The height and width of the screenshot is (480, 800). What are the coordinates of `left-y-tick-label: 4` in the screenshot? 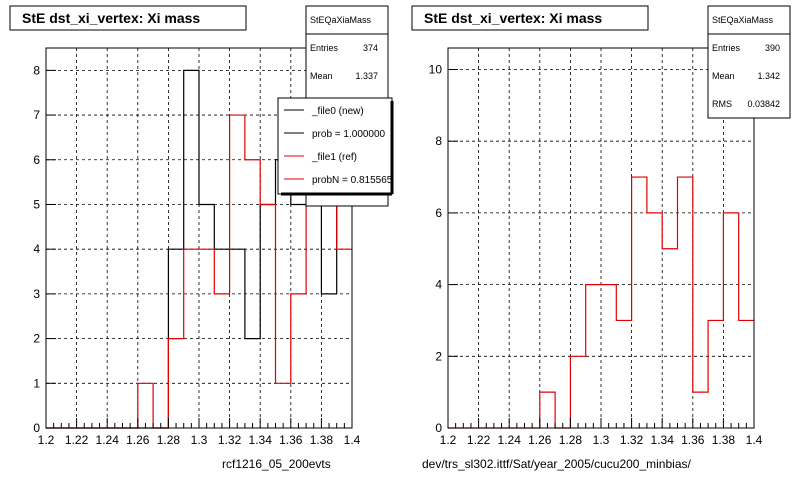 It's located at (36, 249).